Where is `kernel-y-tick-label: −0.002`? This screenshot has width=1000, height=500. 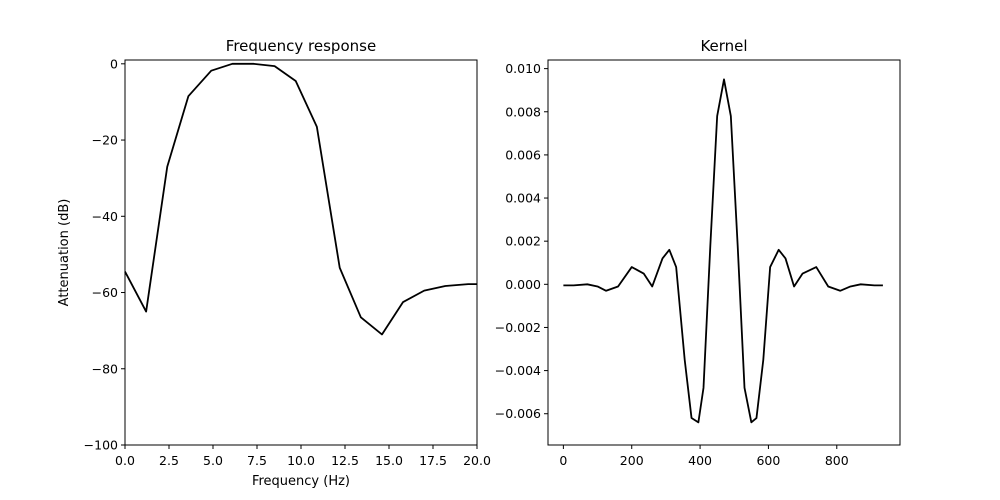 kernel-y-tick-label: −0.002 is located at coordinates (518, 327).